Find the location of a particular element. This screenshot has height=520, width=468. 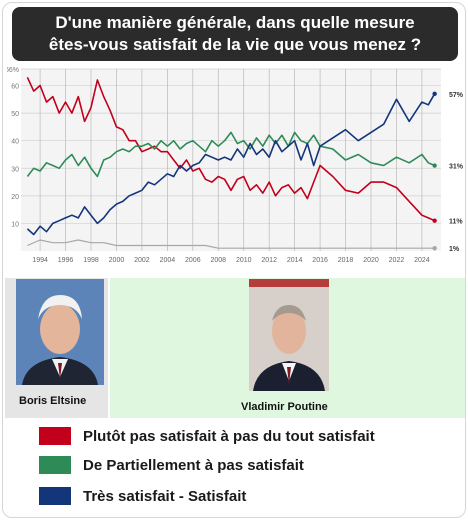

y-tick-label: 20 is located at coordinates (15, 197).